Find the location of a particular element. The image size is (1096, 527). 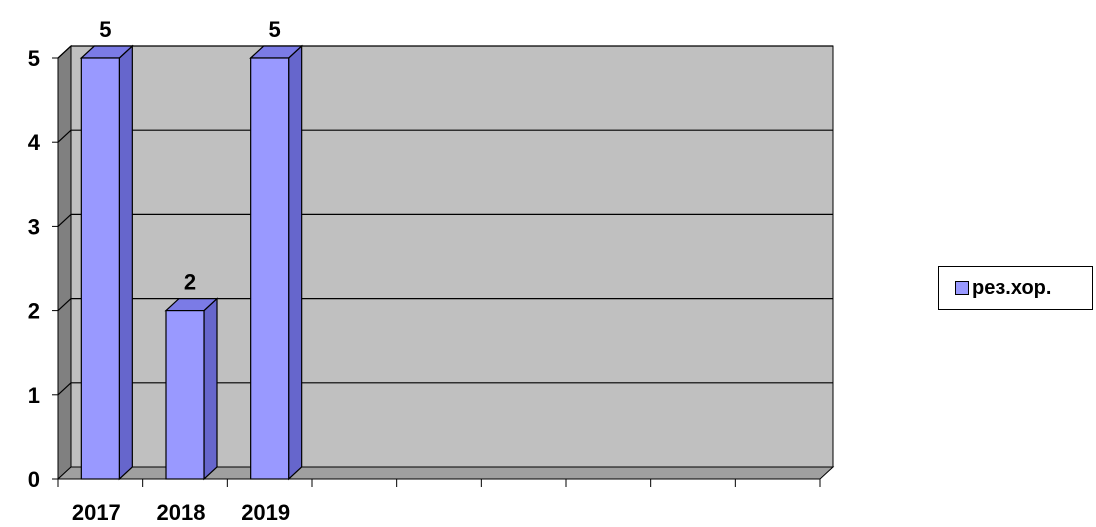

x-tick-label: 2018 is located at coordinates (181, 512).